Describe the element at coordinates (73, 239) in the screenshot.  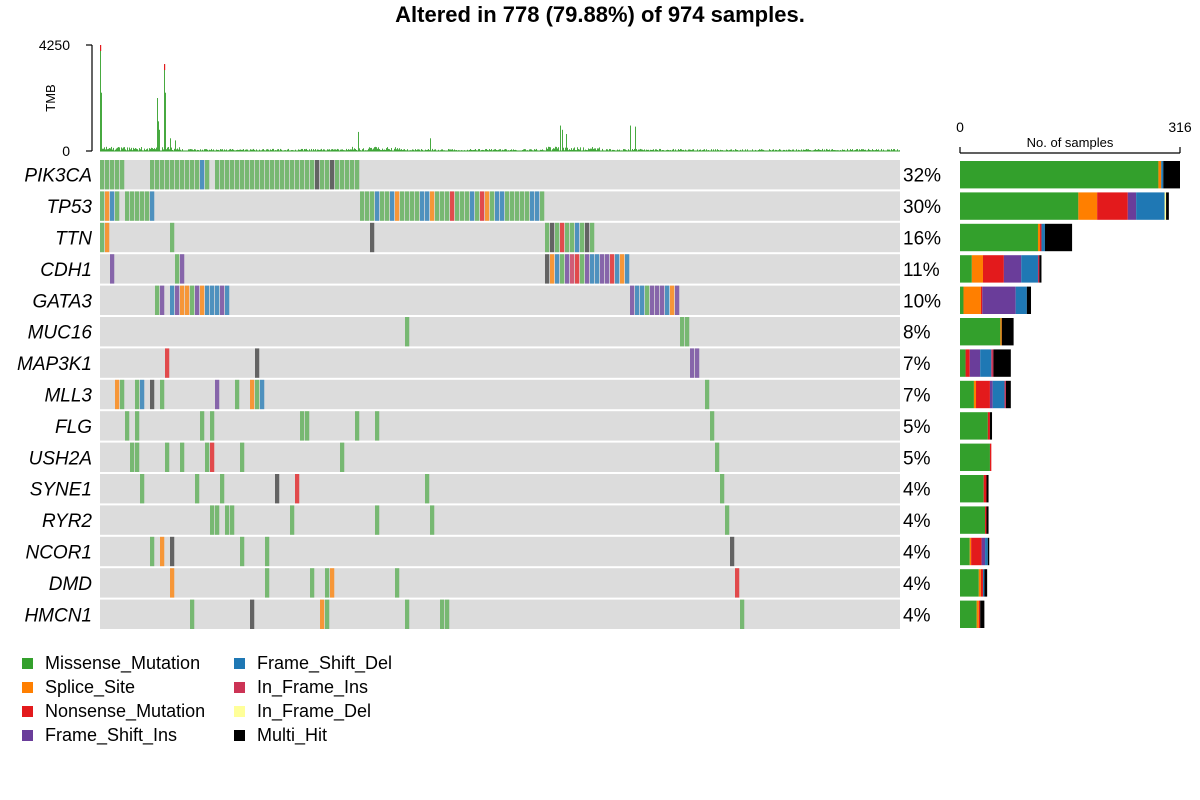
I see `gene-label: TTN` at that location.